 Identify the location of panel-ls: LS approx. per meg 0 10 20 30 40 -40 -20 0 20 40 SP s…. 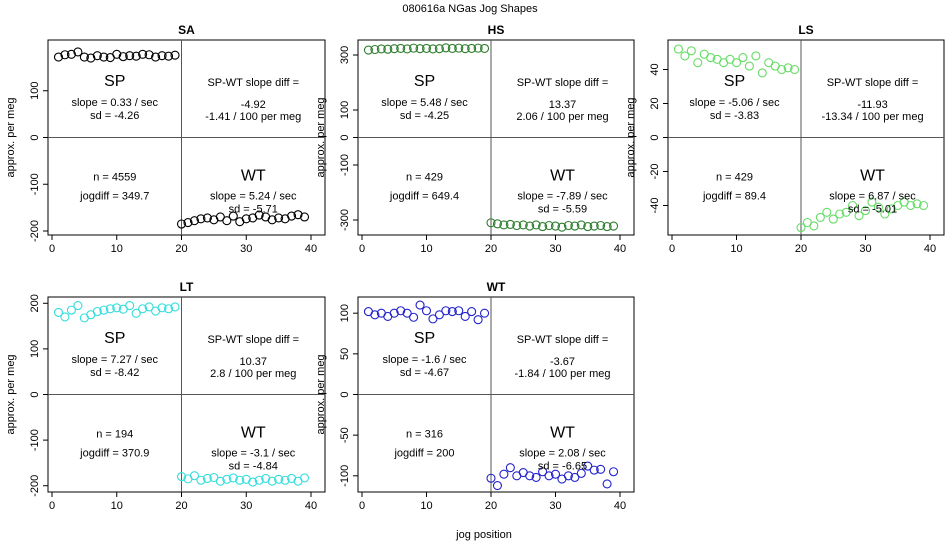
(785, 139).